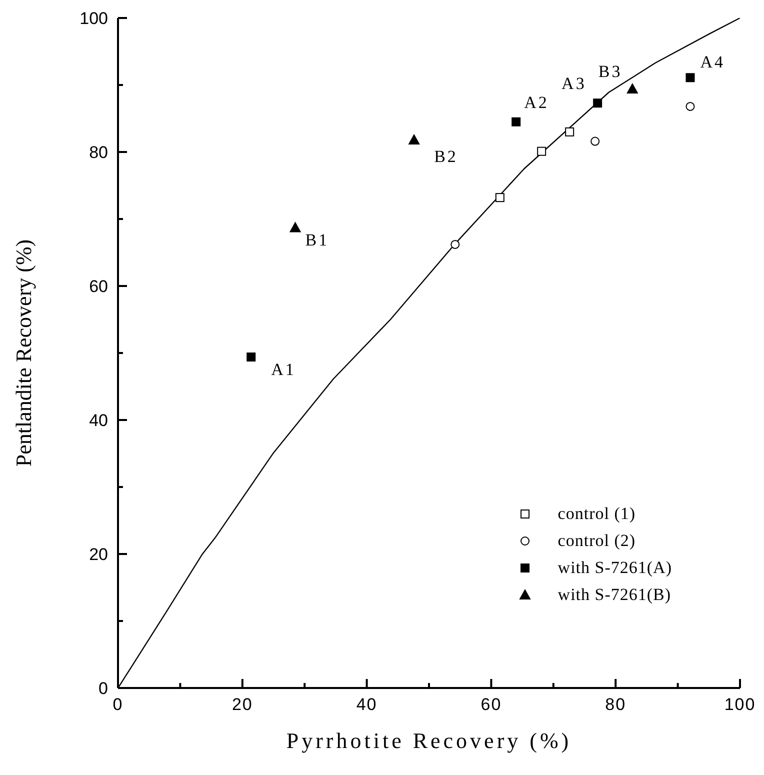  What do you see at coordinates (317, 240) in the screenshot?
I see `annotation: B1` at bounding box center [317, 240].